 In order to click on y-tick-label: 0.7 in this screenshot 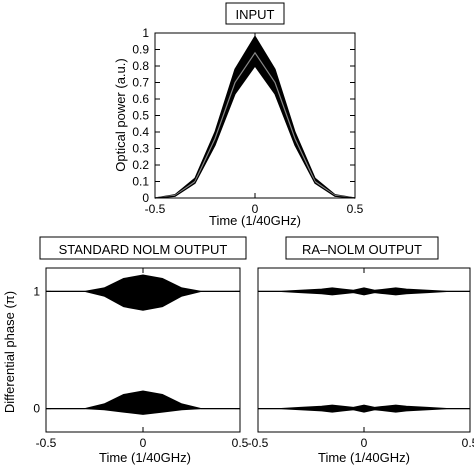, I will do `click(140, 83)`.